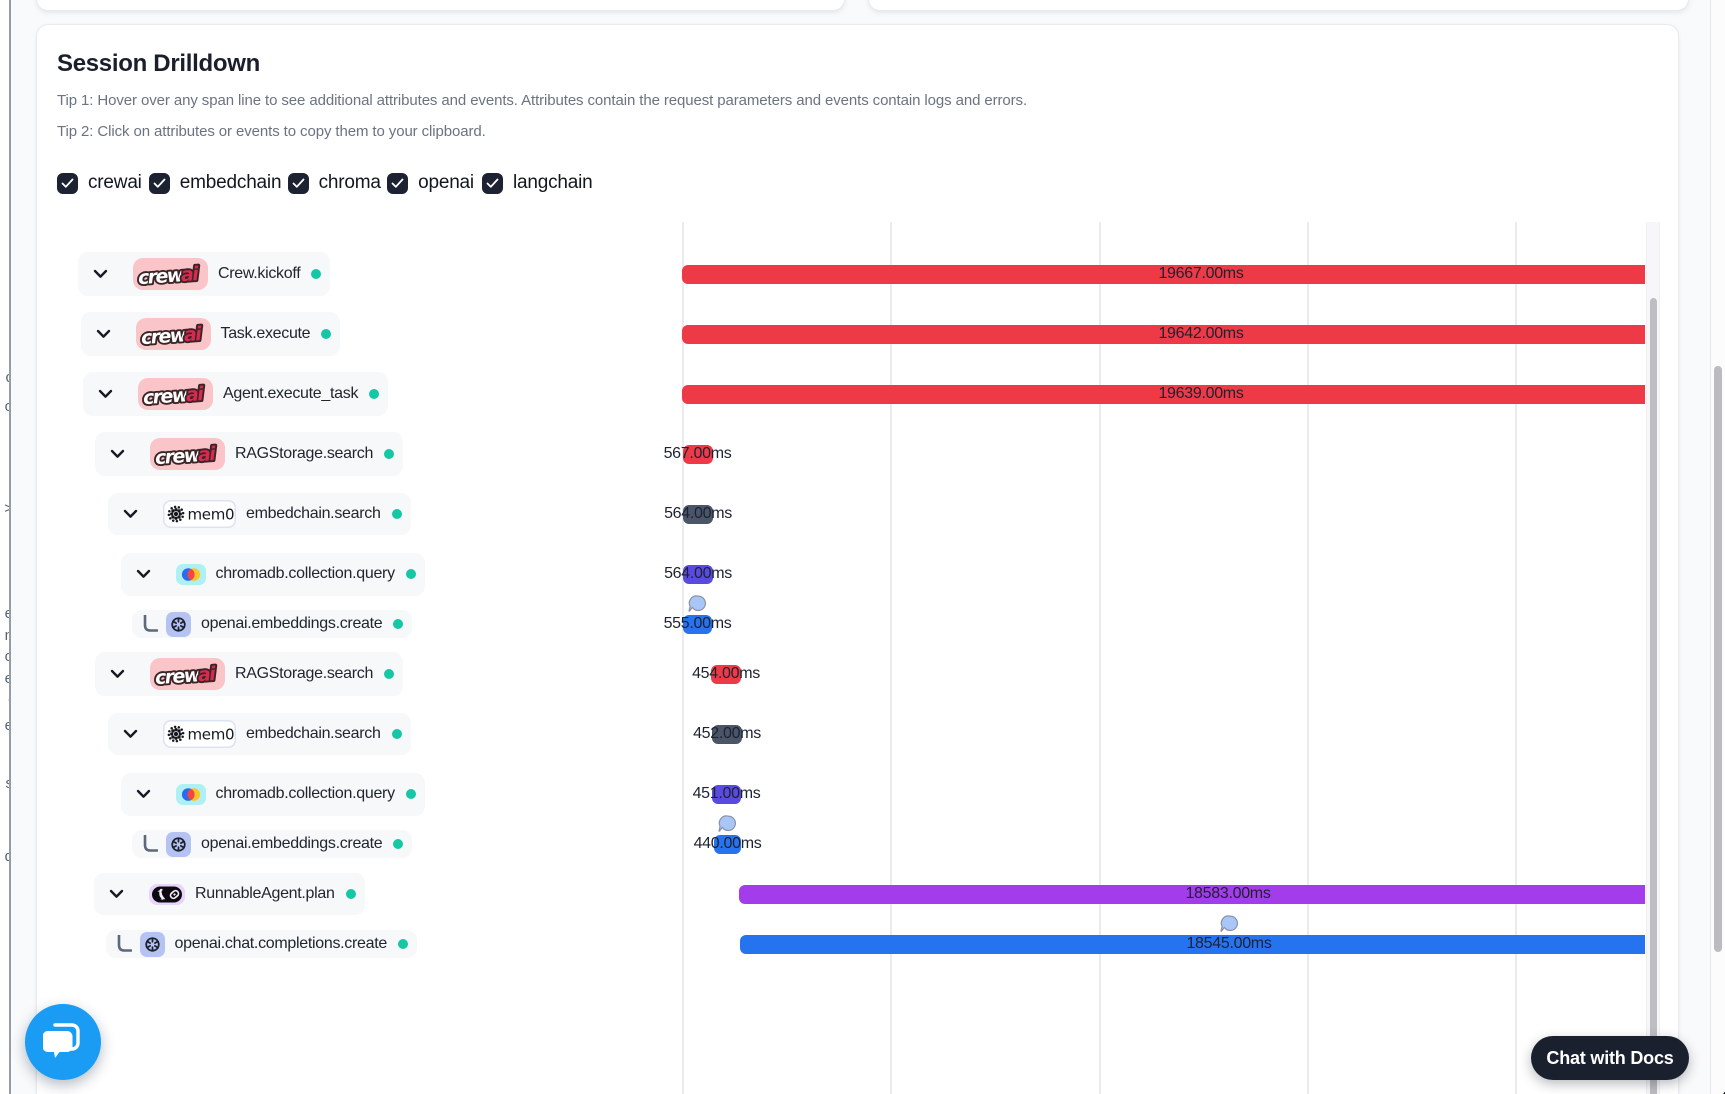 The height and width of the screenshot is (1094, 1725). What do you see at coordinates (8, 378) in the screenshot?
I see `cropped-text-fragment: c` at bounding box center [8, 378].